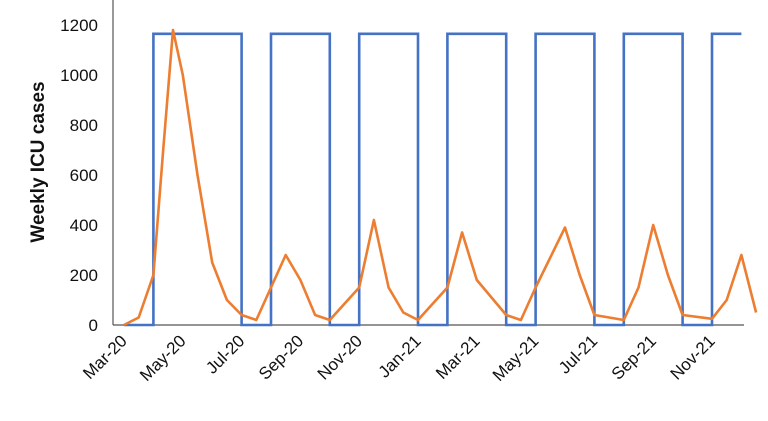 This screenshot has width=768, height=421. What do you see at coordinates (79, 75) in the screenshot?
I see `y-tick-label: 1000` at bounding box center [79, 75].